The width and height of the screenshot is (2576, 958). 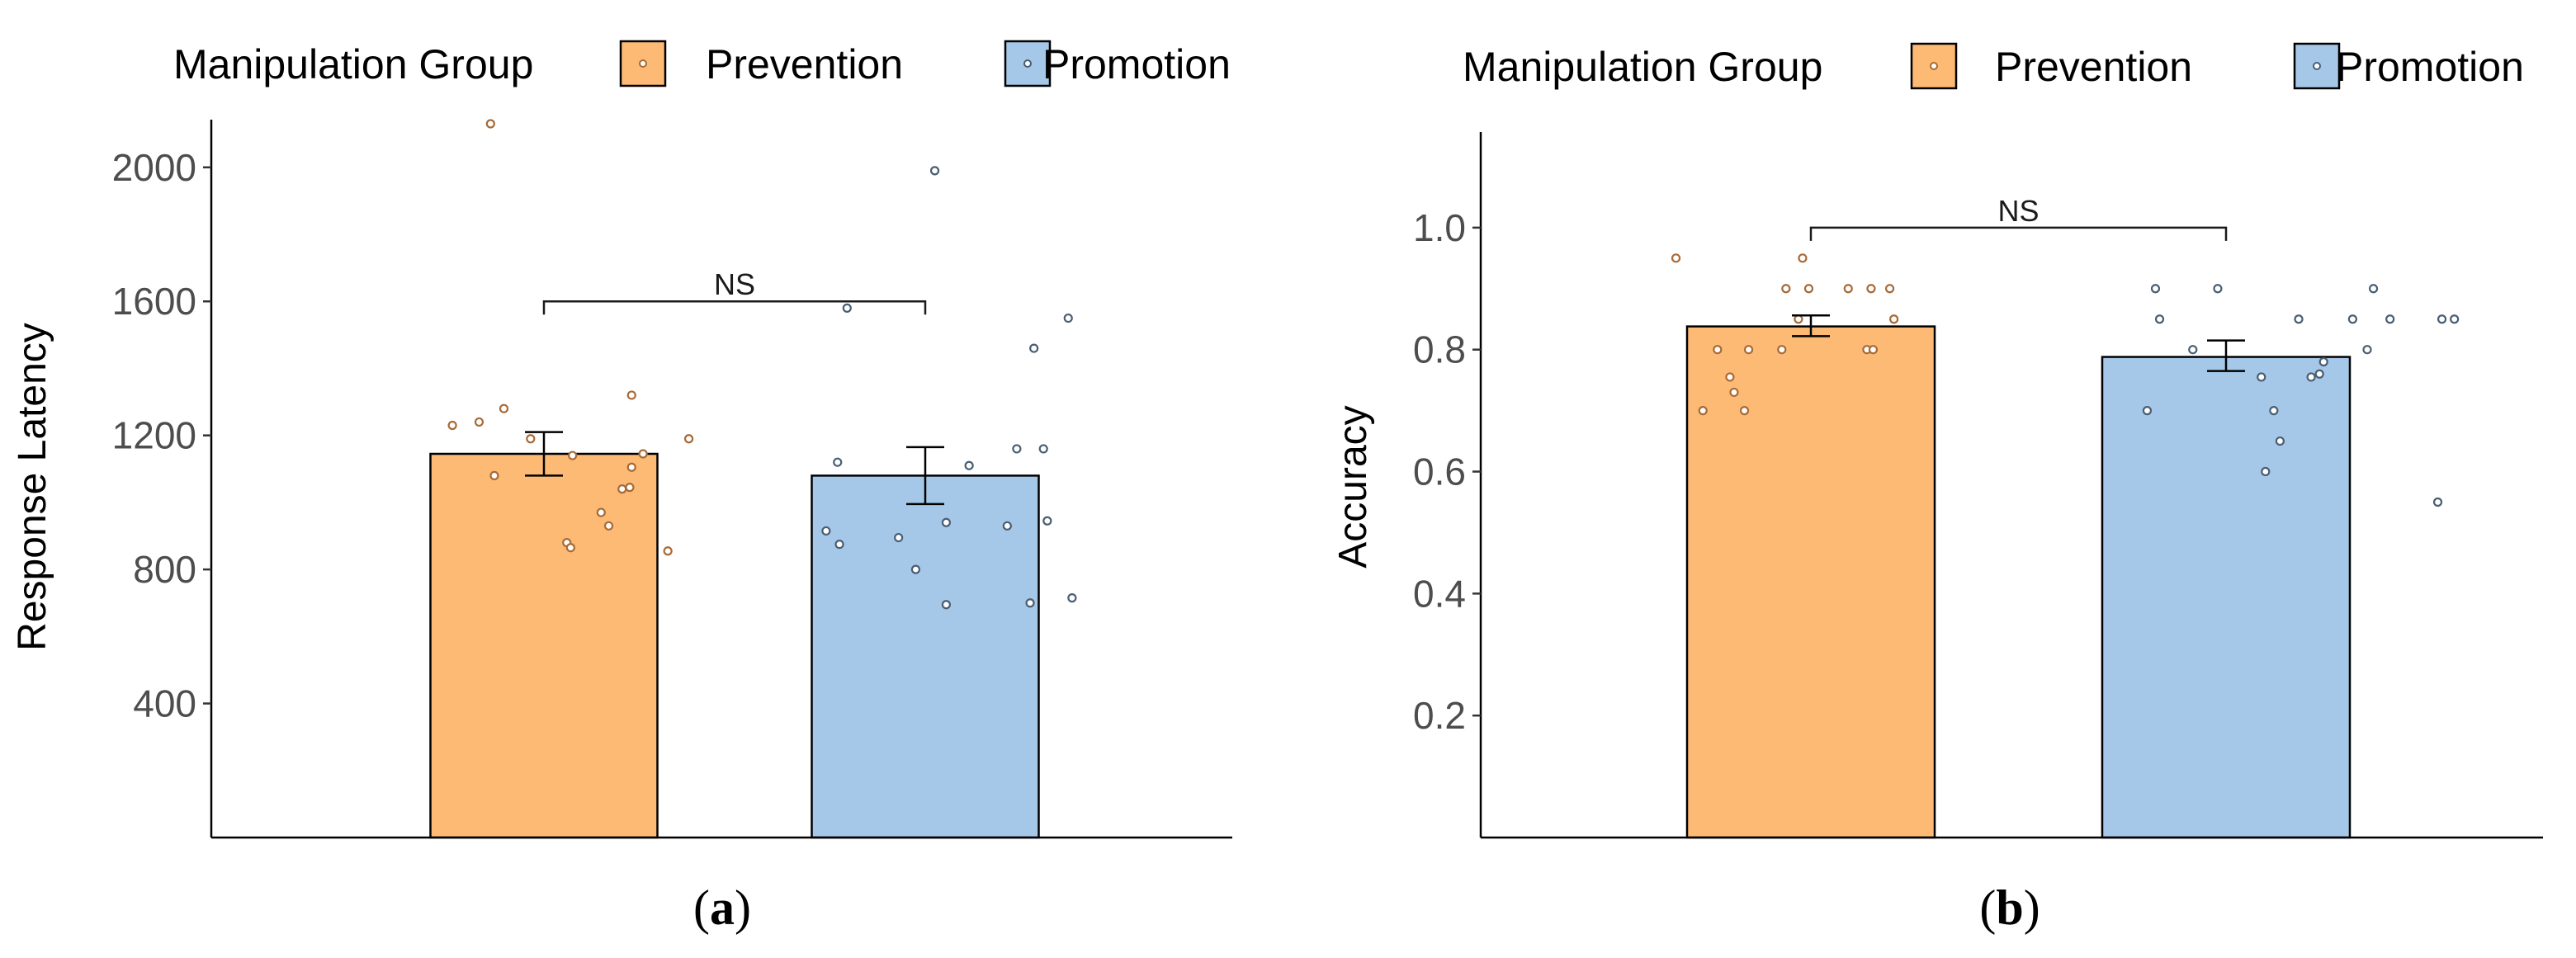 What do you see at coordinates (164, 704) in the screenshot?
I see `y-tick-label: 400` at bounding box center [164, 704].